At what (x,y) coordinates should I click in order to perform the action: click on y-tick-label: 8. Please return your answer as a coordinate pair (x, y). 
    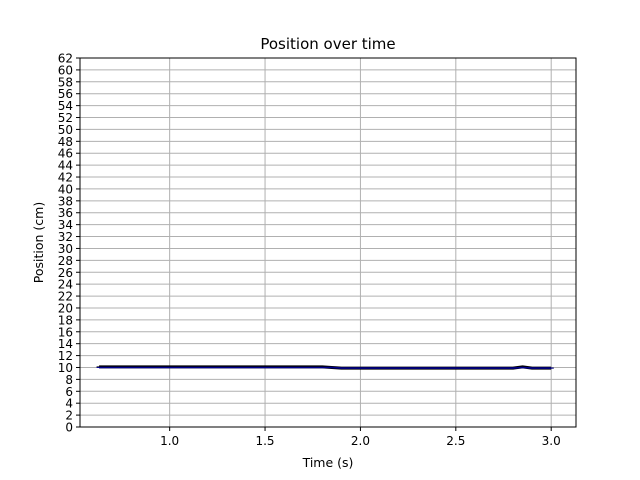
    Looking at the image, I should click on (69, 380).